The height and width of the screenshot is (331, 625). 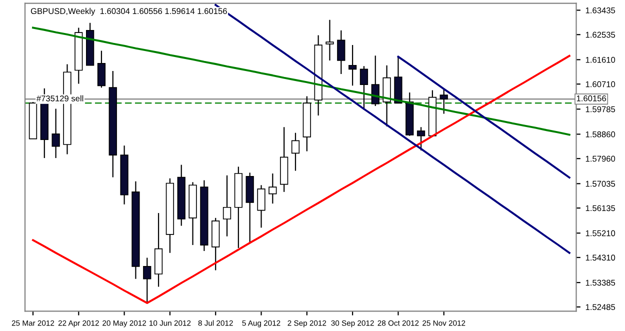 I want to click on text: GBPUSD,Weekly 1.60304 1.60556 1.59614 1.60156, so click(x=128, y=12).